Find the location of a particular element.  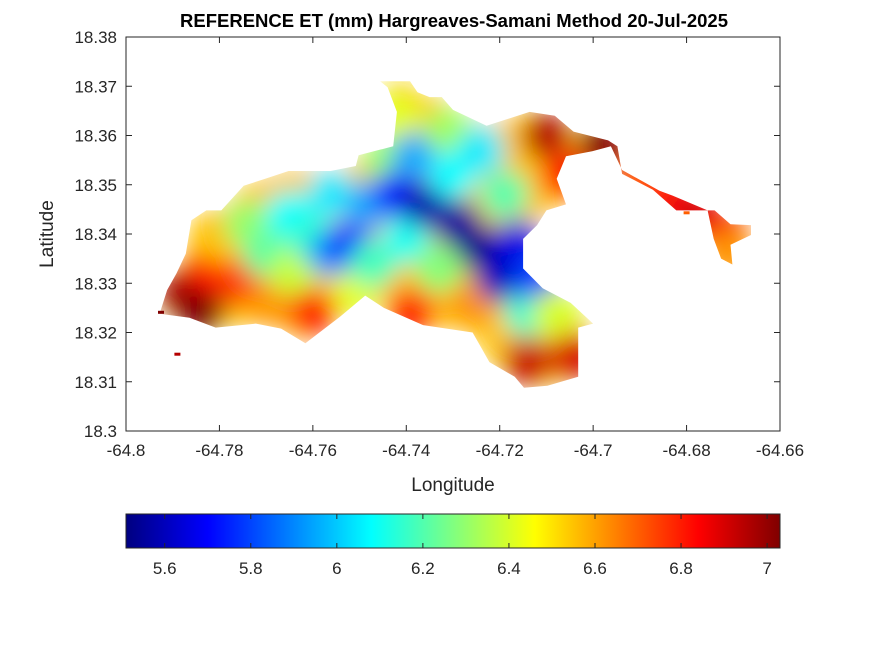

x-tick-label: -64.66 is located at coordinates (780, 450).